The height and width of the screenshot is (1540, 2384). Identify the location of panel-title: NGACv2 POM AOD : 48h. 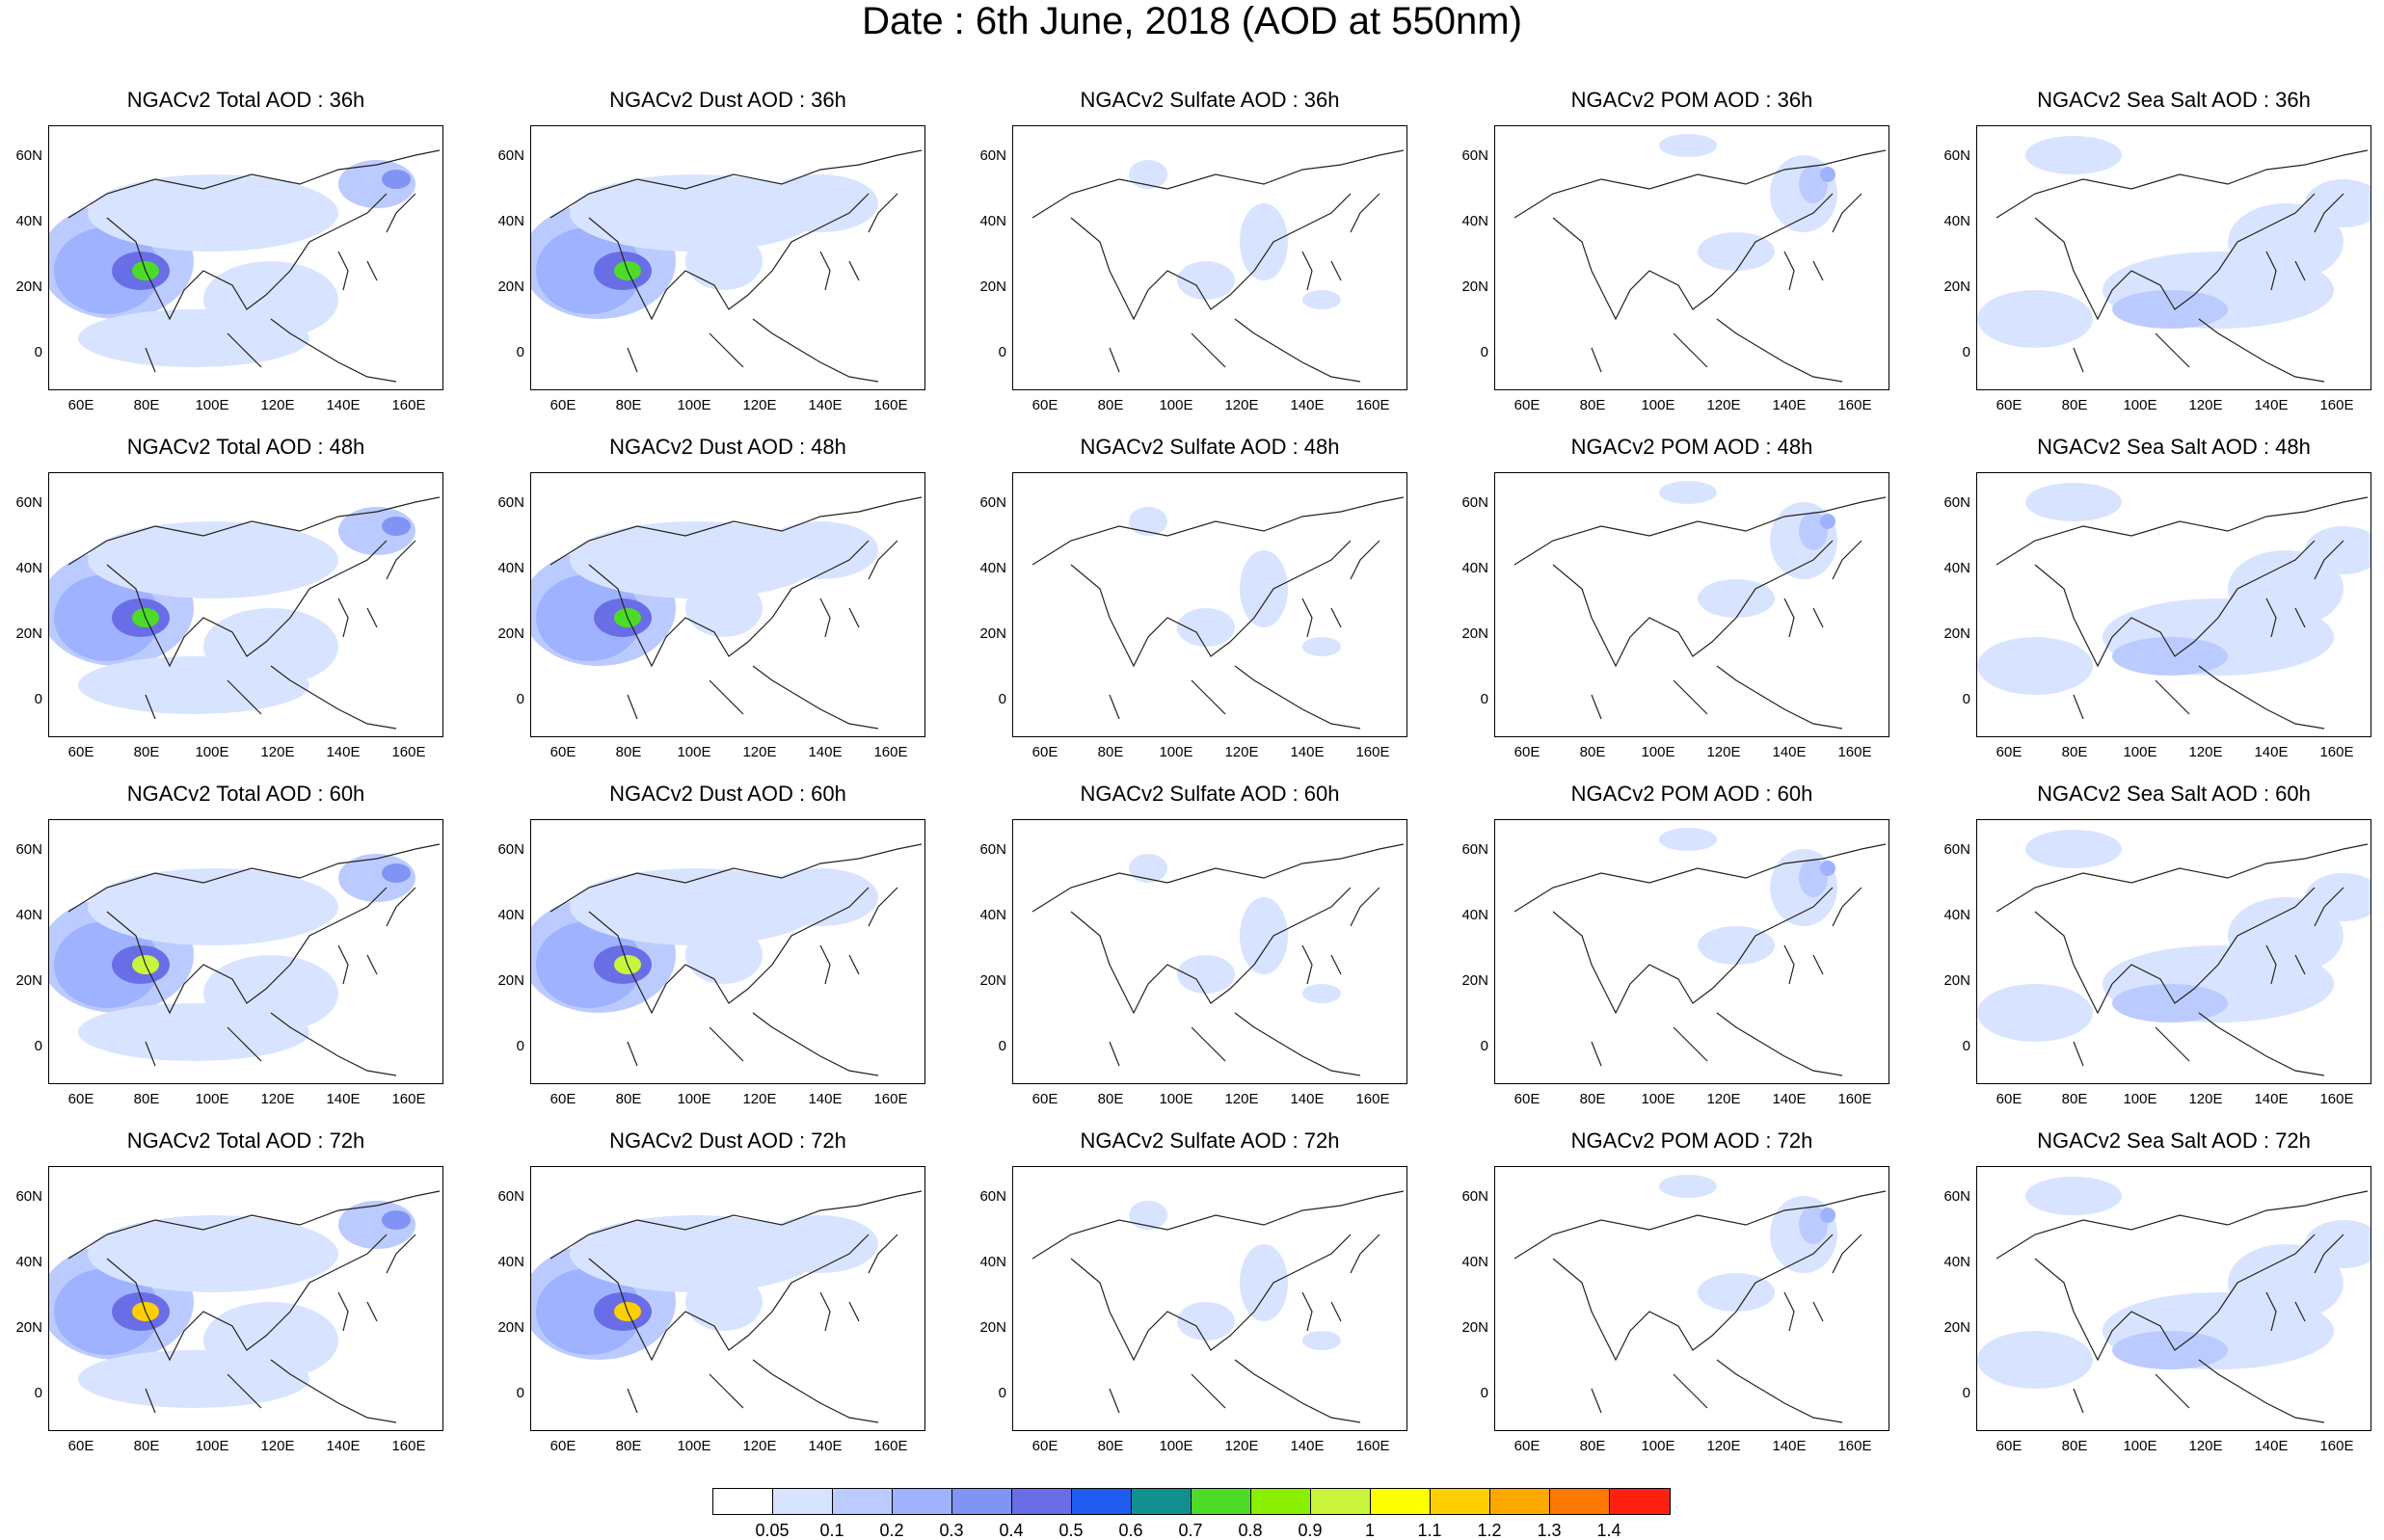
(1691, 447).